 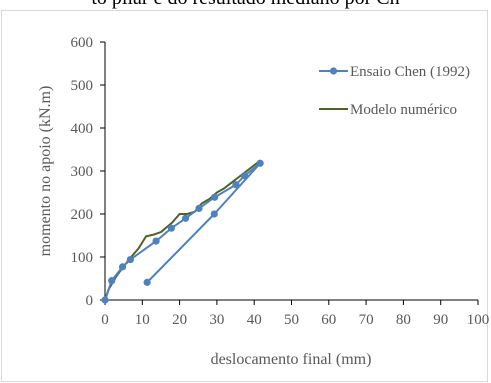 What do you see at coordinates (179, 320) in the screenshot?
I see `x-tick-label: 20` at bounding box center [179, 320].